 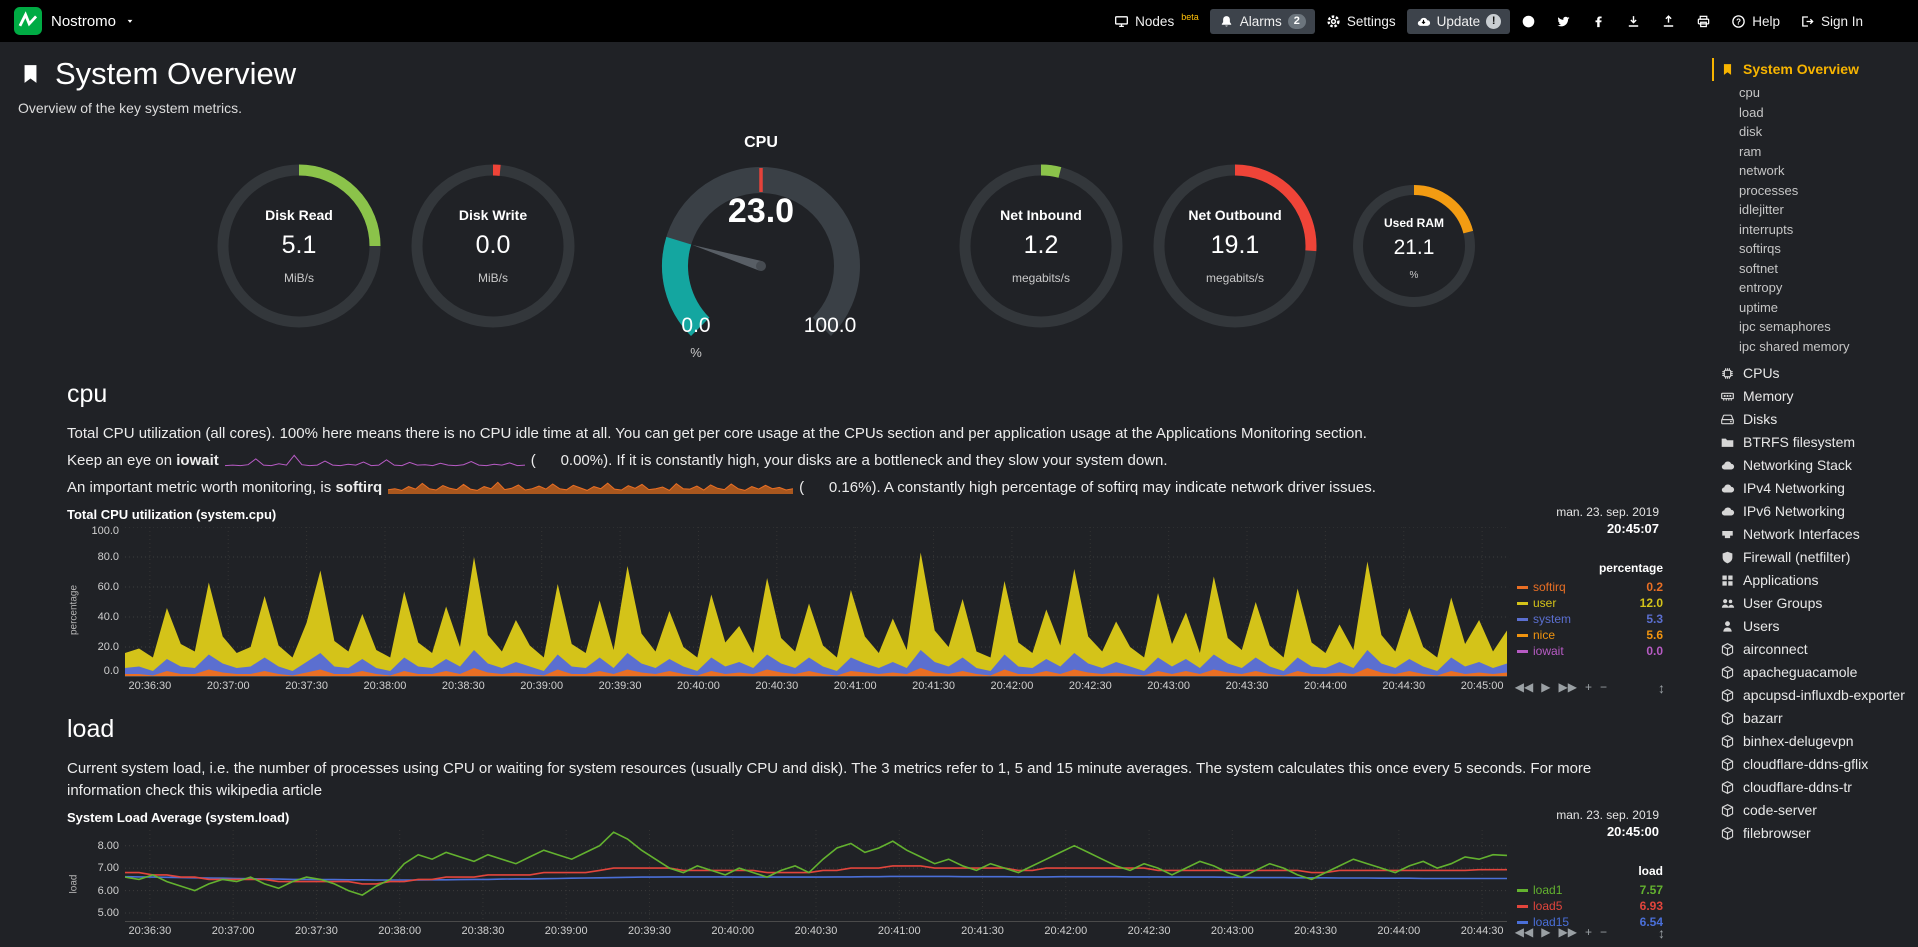 I want to click on gauge-net-outbound: Net Outbound 19.1 megabits/s, so click(x=1235, y=246).